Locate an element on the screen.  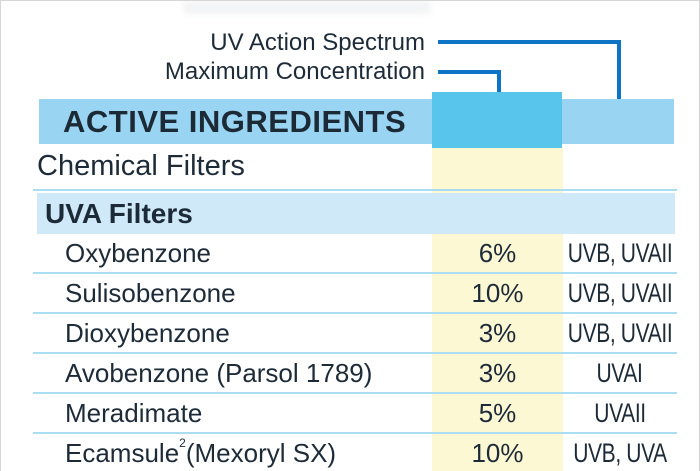
table-row: Ecamsule 2 (Mexoryl SX) 10% UVB, UVA is located at coordinates (355, 452).